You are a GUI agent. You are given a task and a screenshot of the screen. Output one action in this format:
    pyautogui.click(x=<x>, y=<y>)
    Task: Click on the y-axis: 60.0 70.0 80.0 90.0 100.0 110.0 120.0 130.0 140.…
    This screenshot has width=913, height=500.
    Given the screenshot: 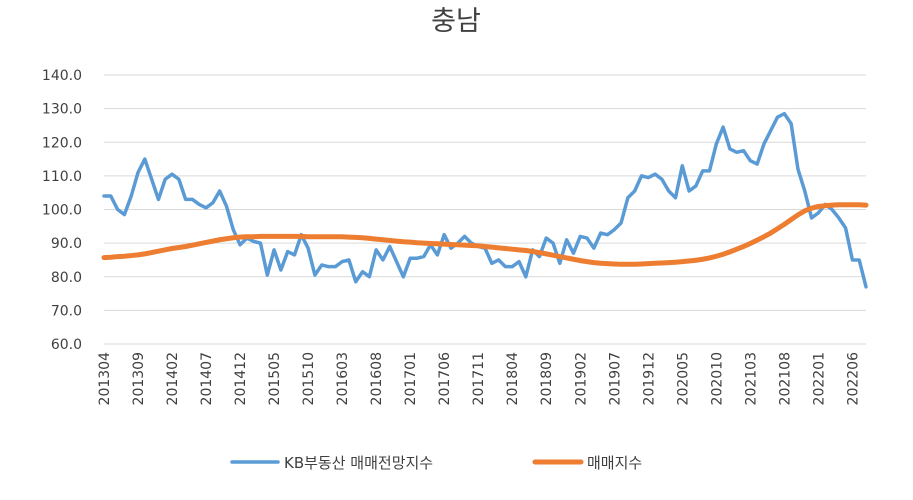 What is the action you would take?
    pyautogui.click(x=62, y=210)
    